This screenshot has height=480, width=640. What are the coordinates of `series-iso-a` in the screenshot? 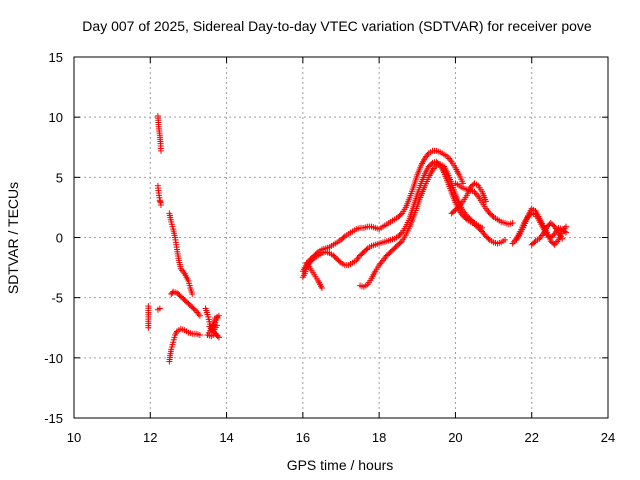 It's located at (148, 317).